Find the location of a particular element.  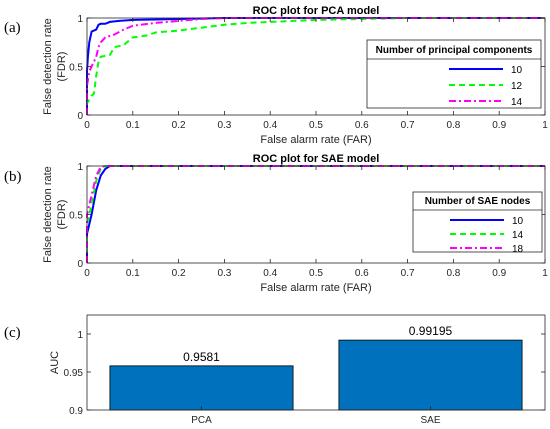

panel-label: (a) is located at coordinates (12, 28).